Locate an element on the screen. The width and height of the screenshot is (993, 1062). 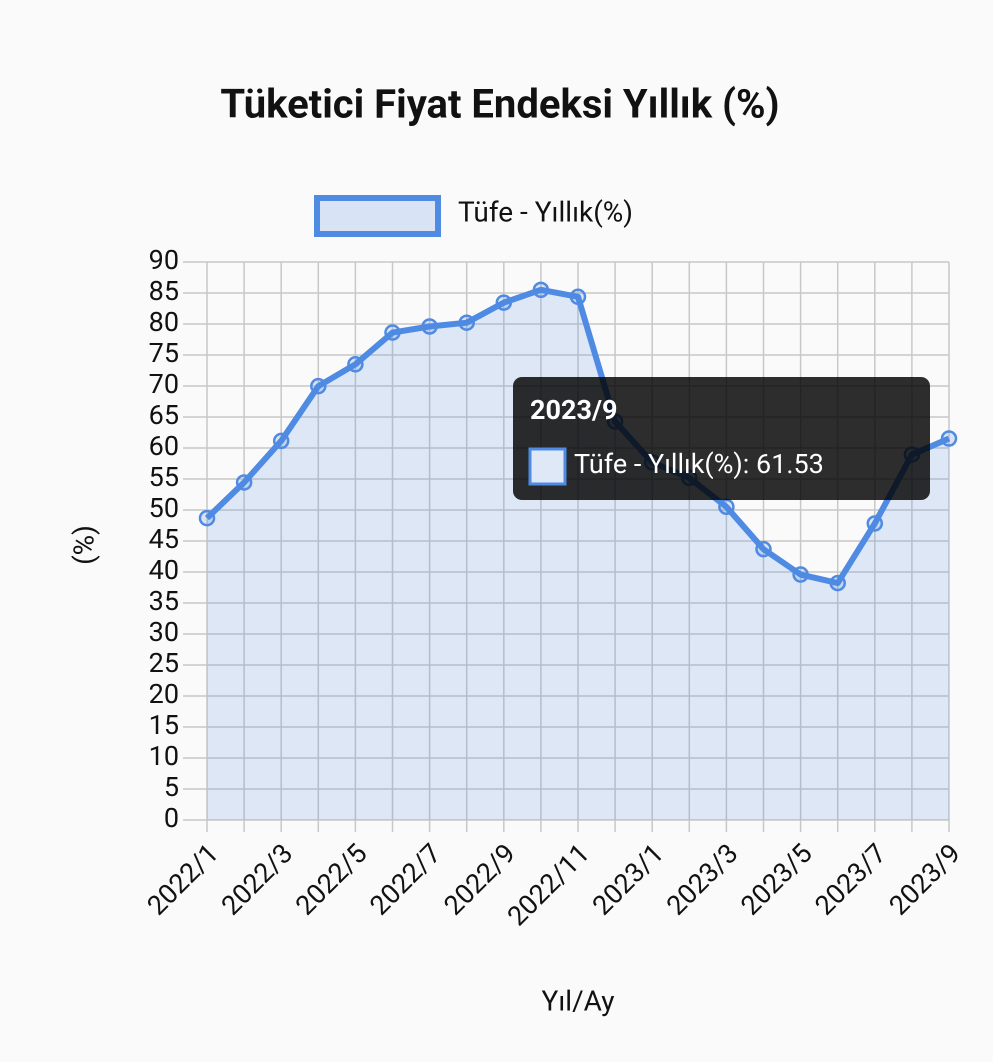
y-tick-label: 50 is located at coordinates (164, 508).